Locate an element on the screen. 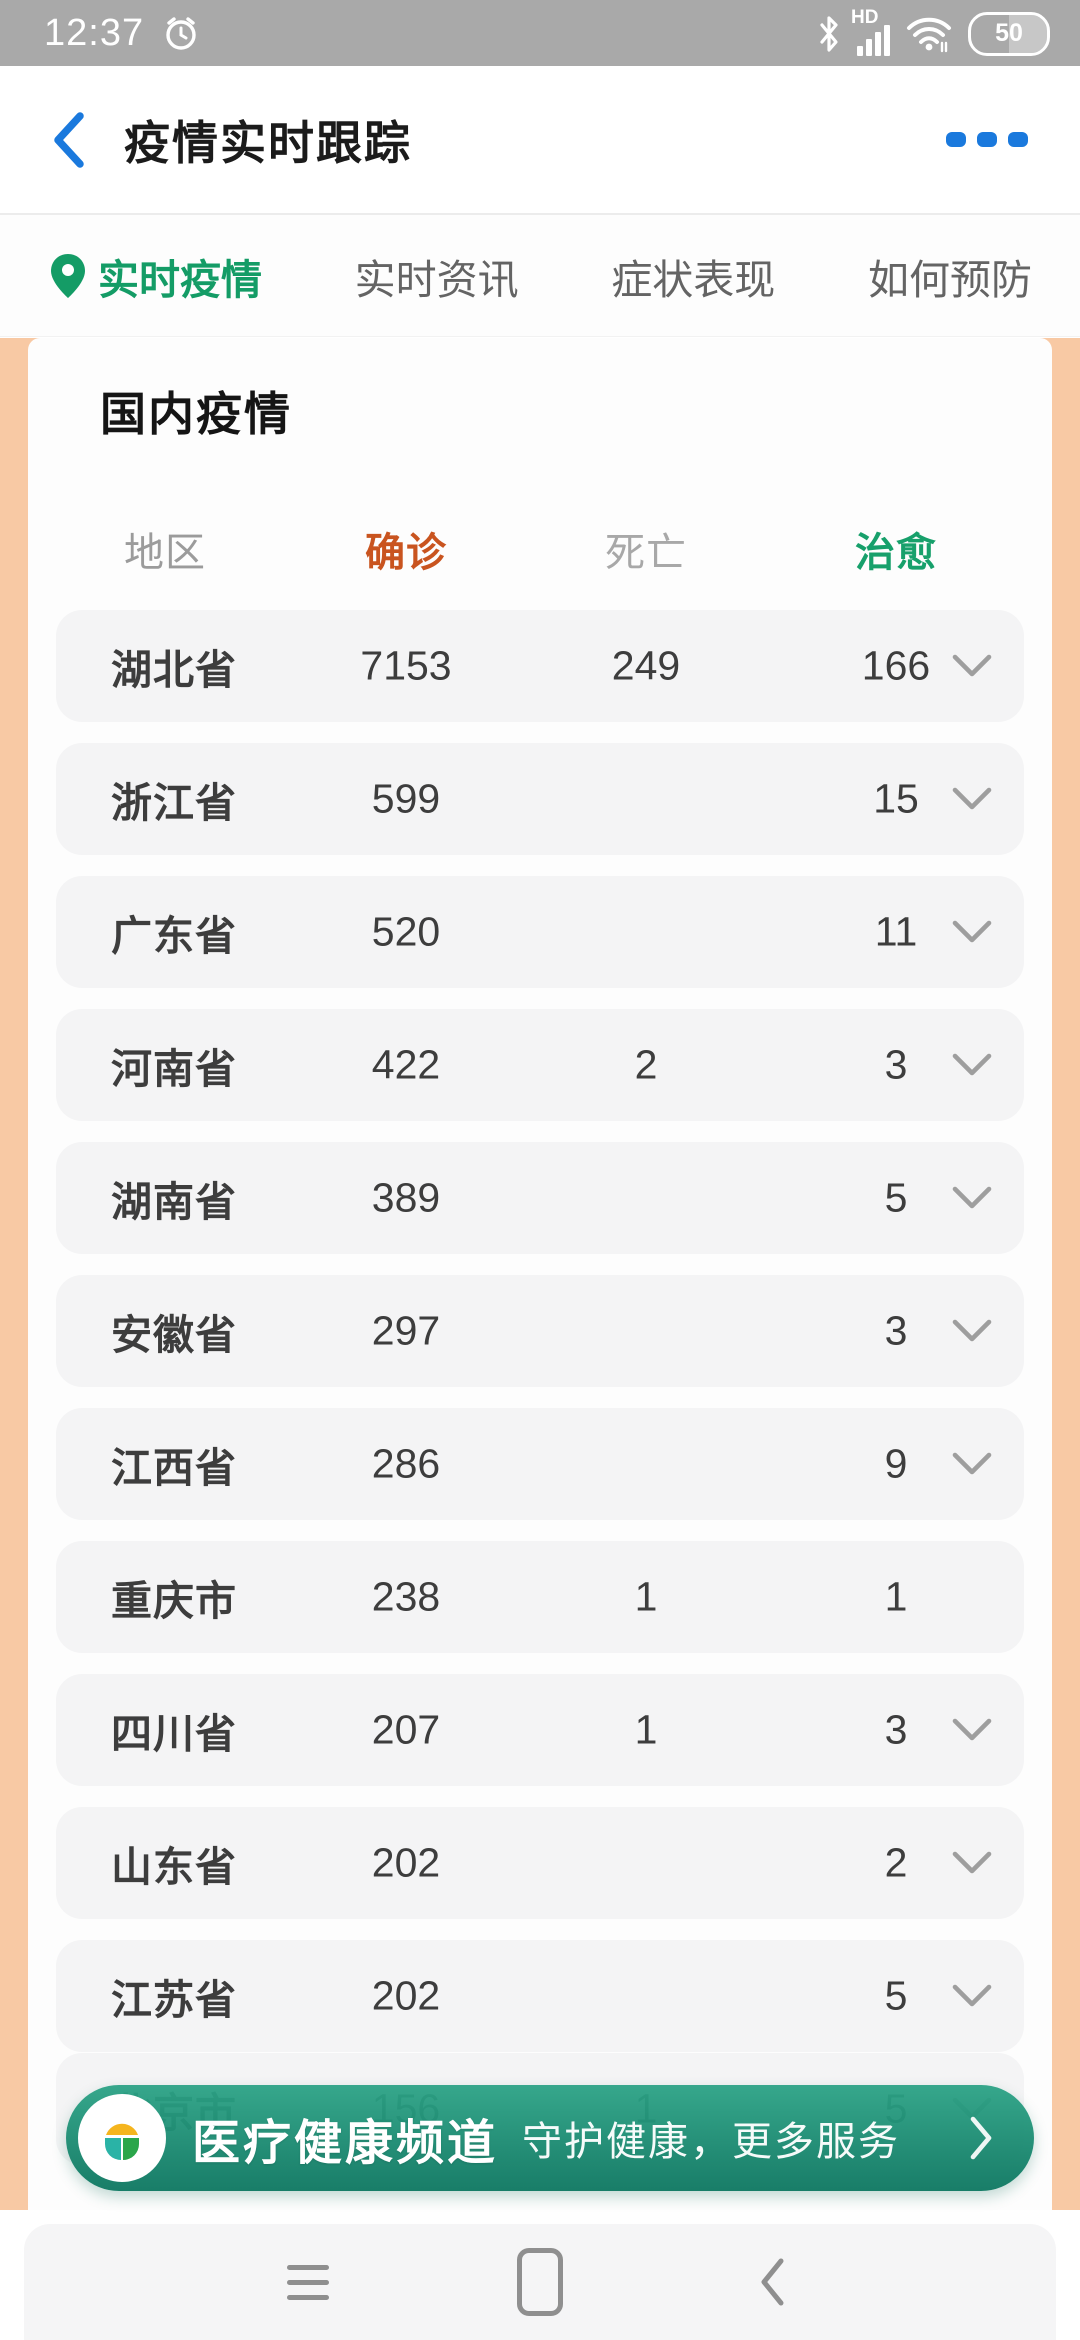 This screenshot has width=1080, height=2340. confirmed-value: 238 is located at coordinates (406, 1596).